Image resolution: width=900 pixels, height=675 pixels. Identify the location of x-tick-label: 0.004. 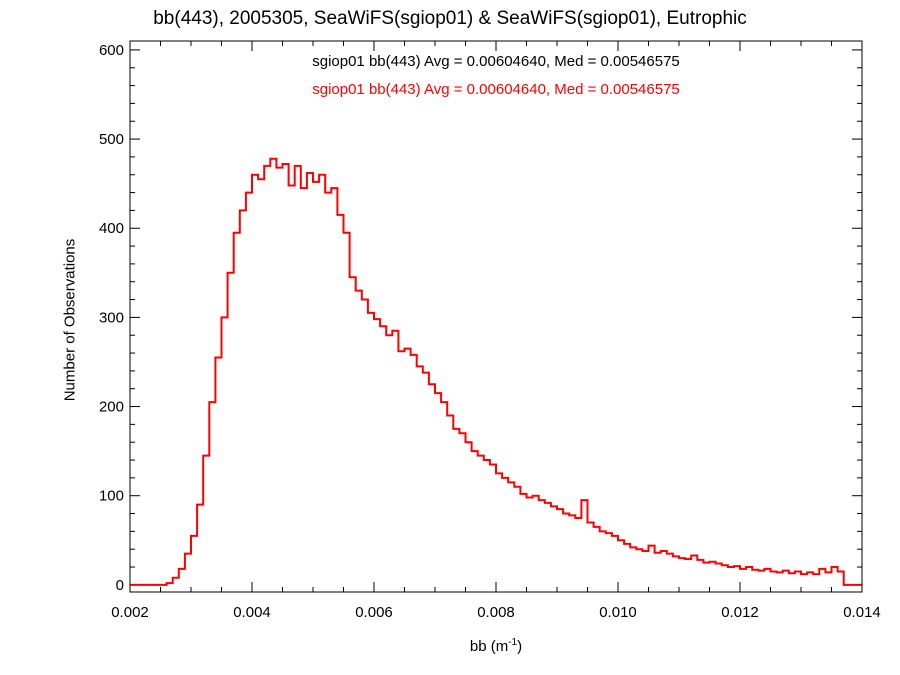
(252, 612).